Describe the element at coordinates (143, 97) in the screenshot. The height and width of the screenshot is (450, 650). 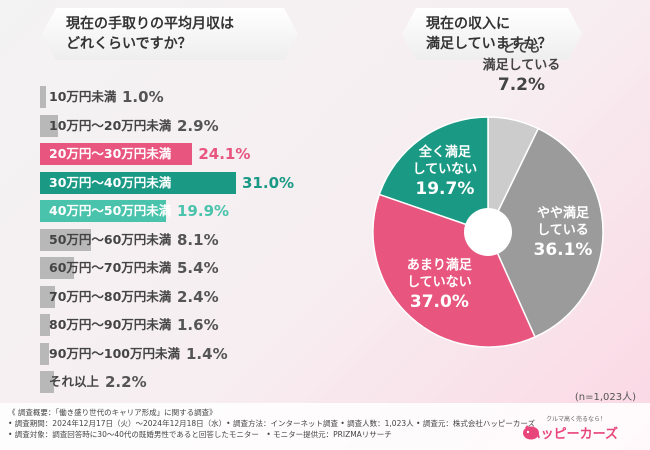
I see `bar-value-label: 1.0%` at that location.